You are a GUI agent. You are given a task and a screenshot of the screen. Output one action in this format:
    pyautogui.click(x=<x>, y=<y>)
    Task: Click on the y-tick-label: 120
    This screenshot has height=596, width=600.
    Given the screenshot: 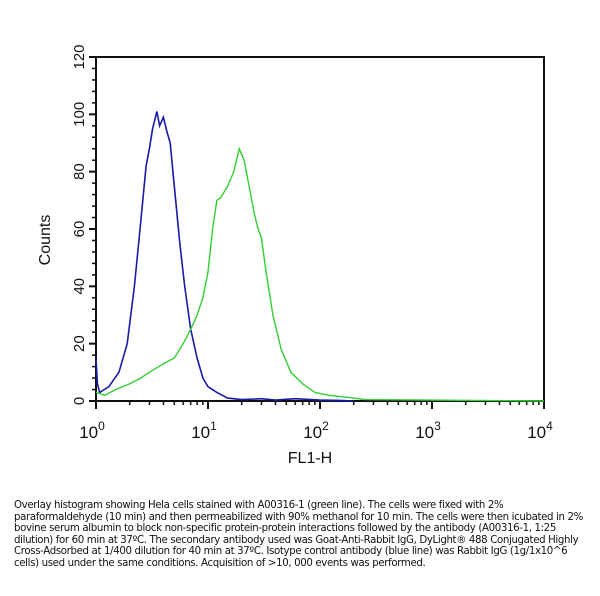 What is the action you would take?
    pyautogui.click(x=79, y=56)
    